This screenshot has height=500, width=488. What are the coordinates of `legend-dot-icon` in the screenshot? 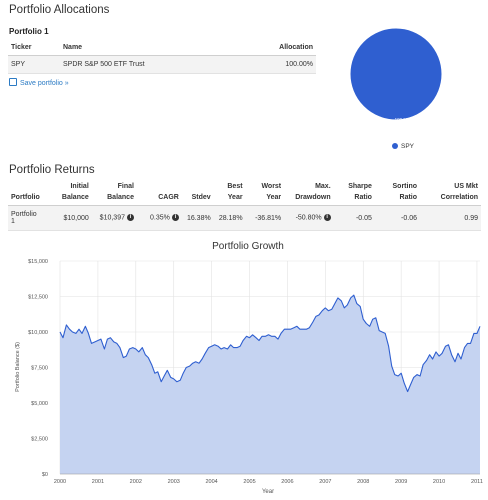 It's located at (395, 146).